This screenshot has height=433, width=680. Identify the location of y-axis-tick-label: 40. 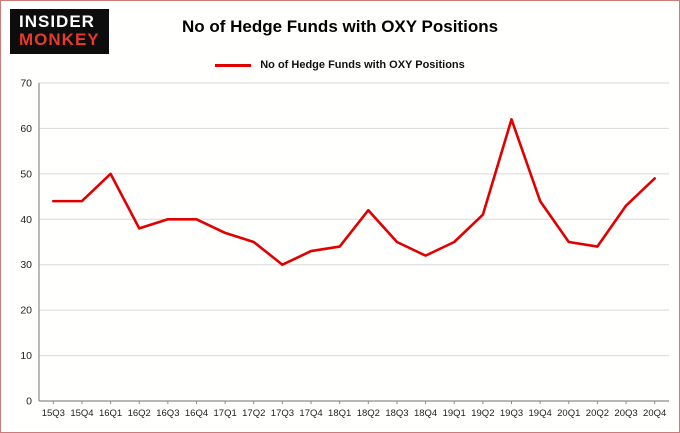
(26, 220).